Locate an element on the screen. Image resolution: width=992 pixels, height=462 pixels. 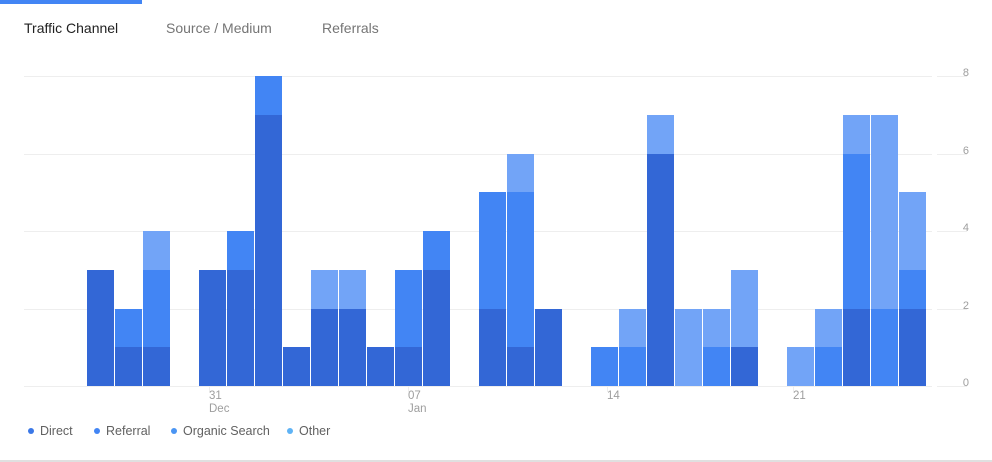
x-tick-day: 21 is located at coordinates (799, 396).